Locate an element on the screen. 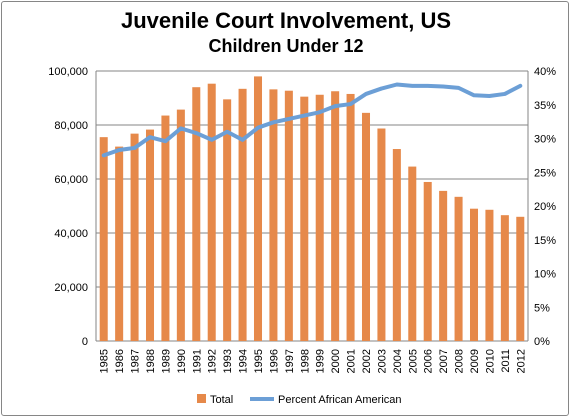 The image size is (572, 419). y-left-tick-label: 40,000 is located at coordinates (71, 234).